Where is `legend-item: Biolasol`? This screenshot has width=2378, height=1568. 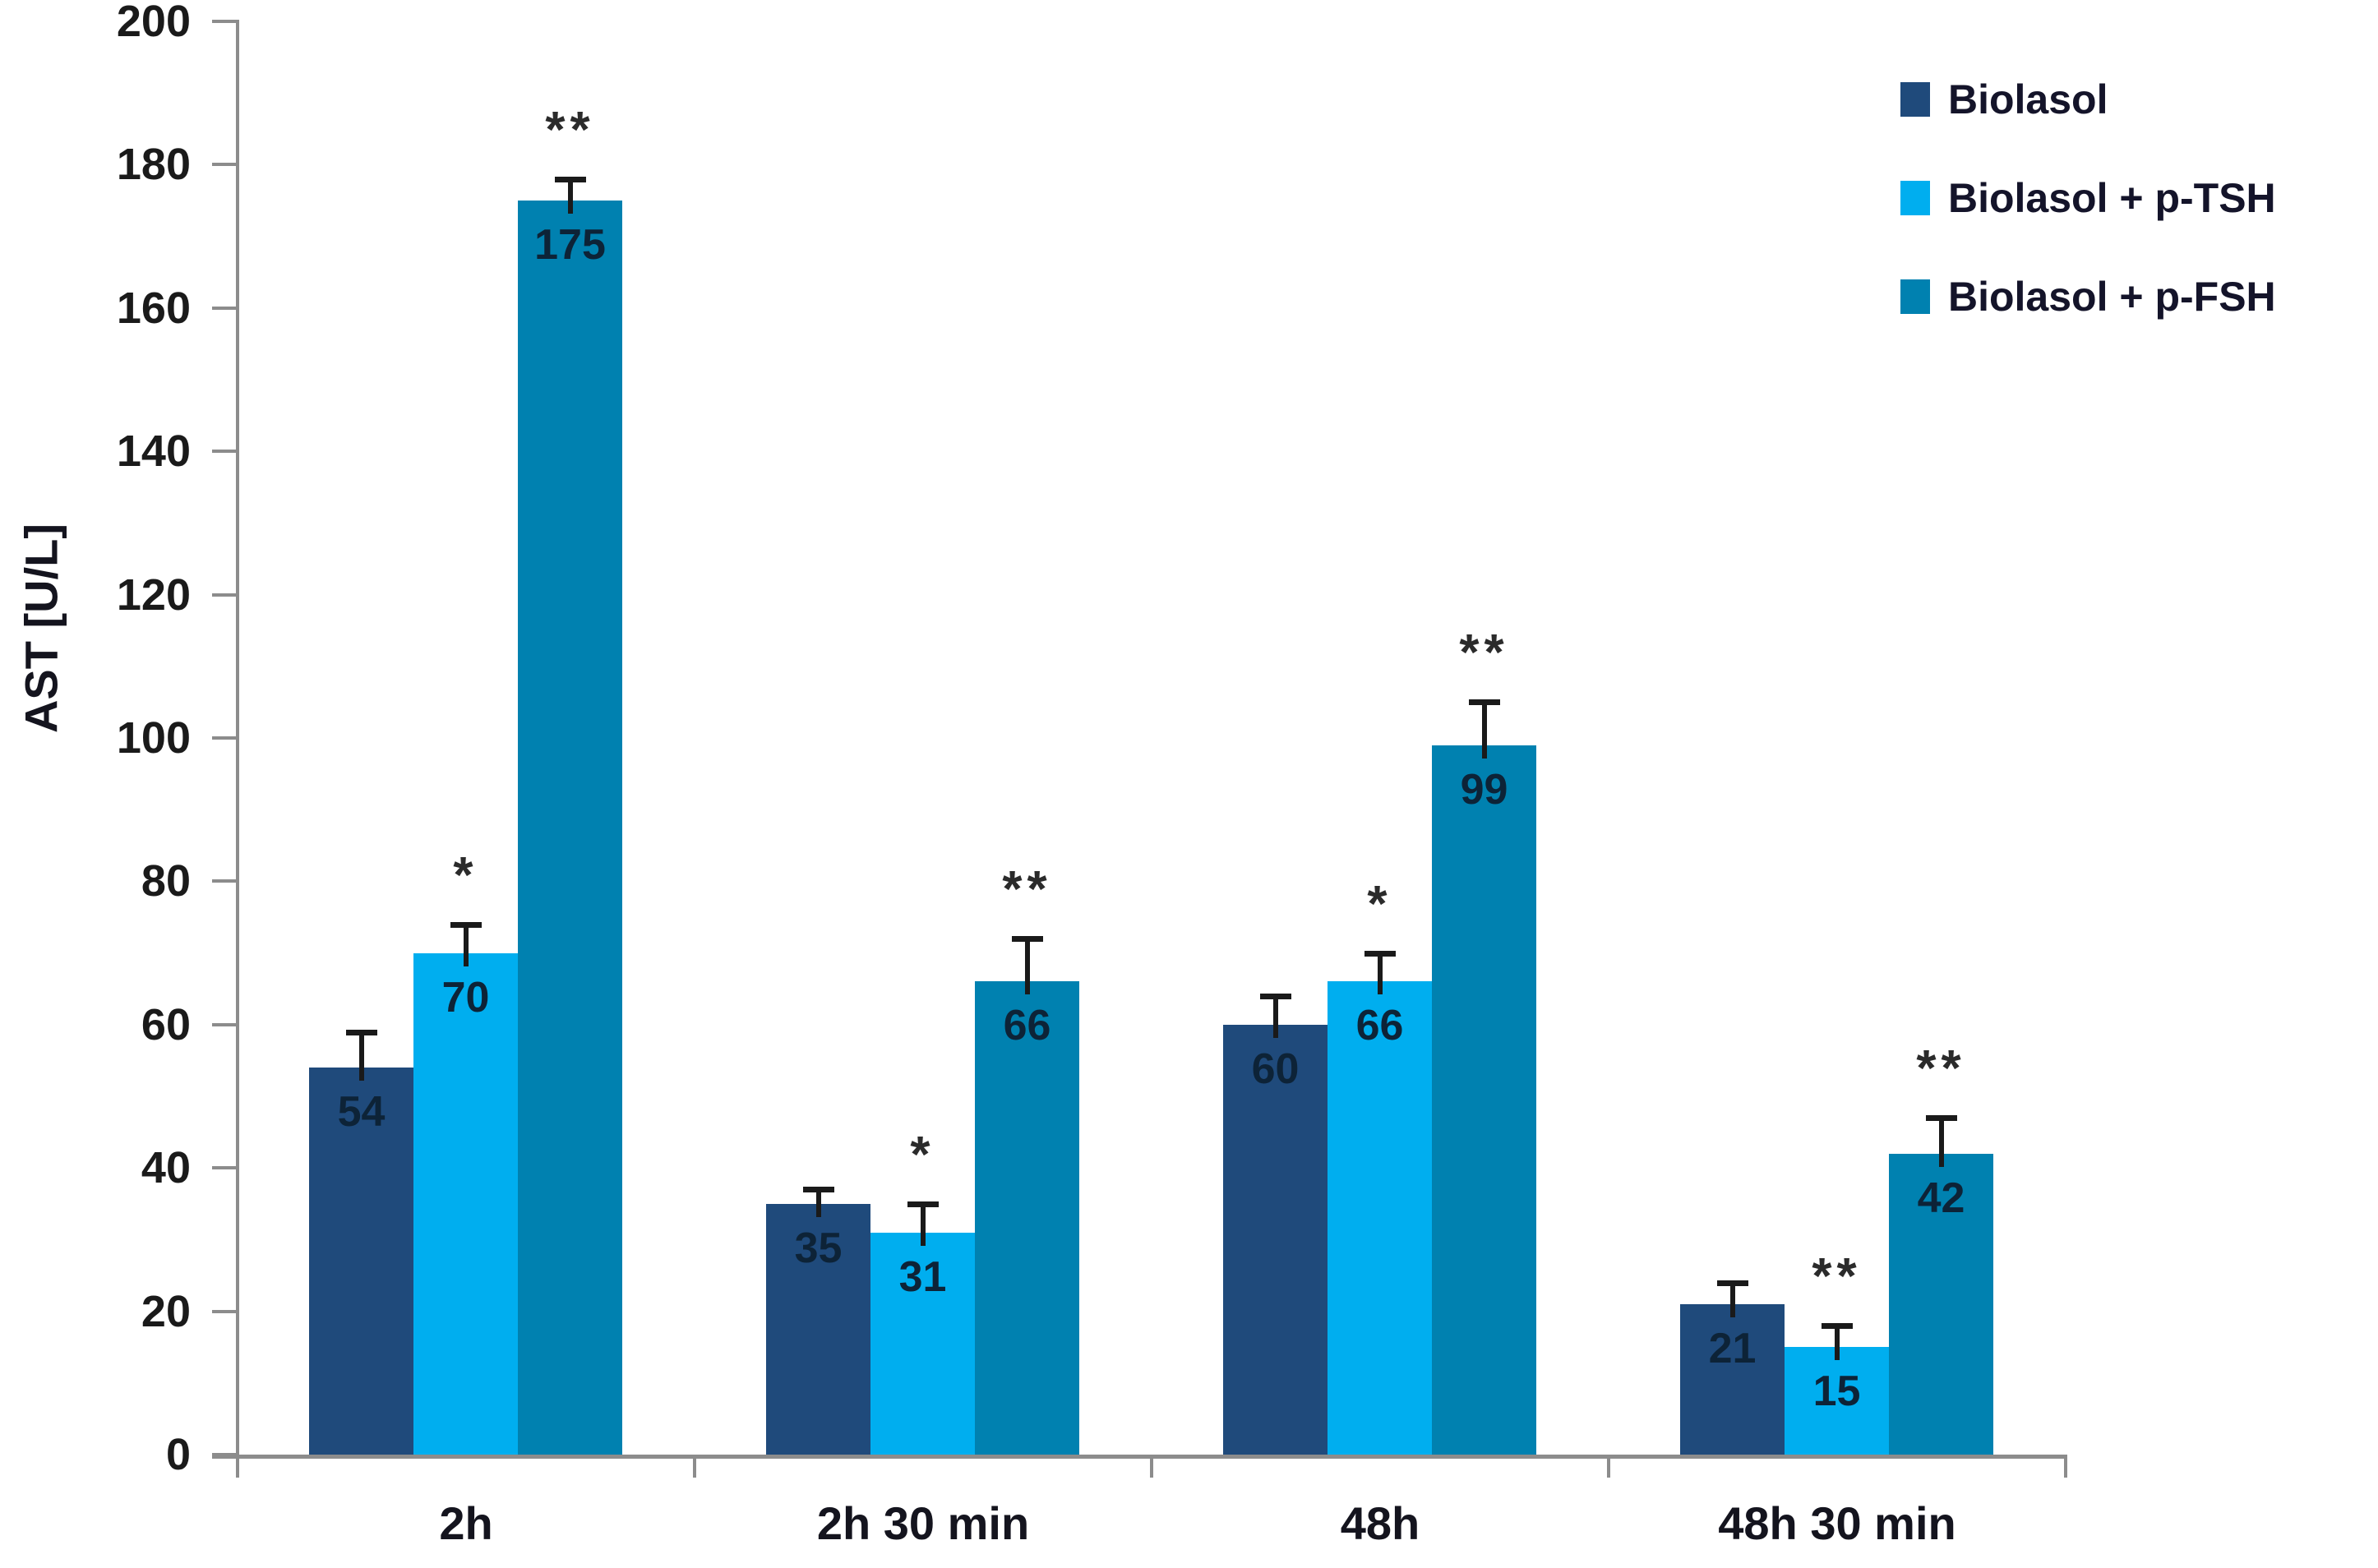 legend-item: Biolasol is located at coordinates (2088, 99).